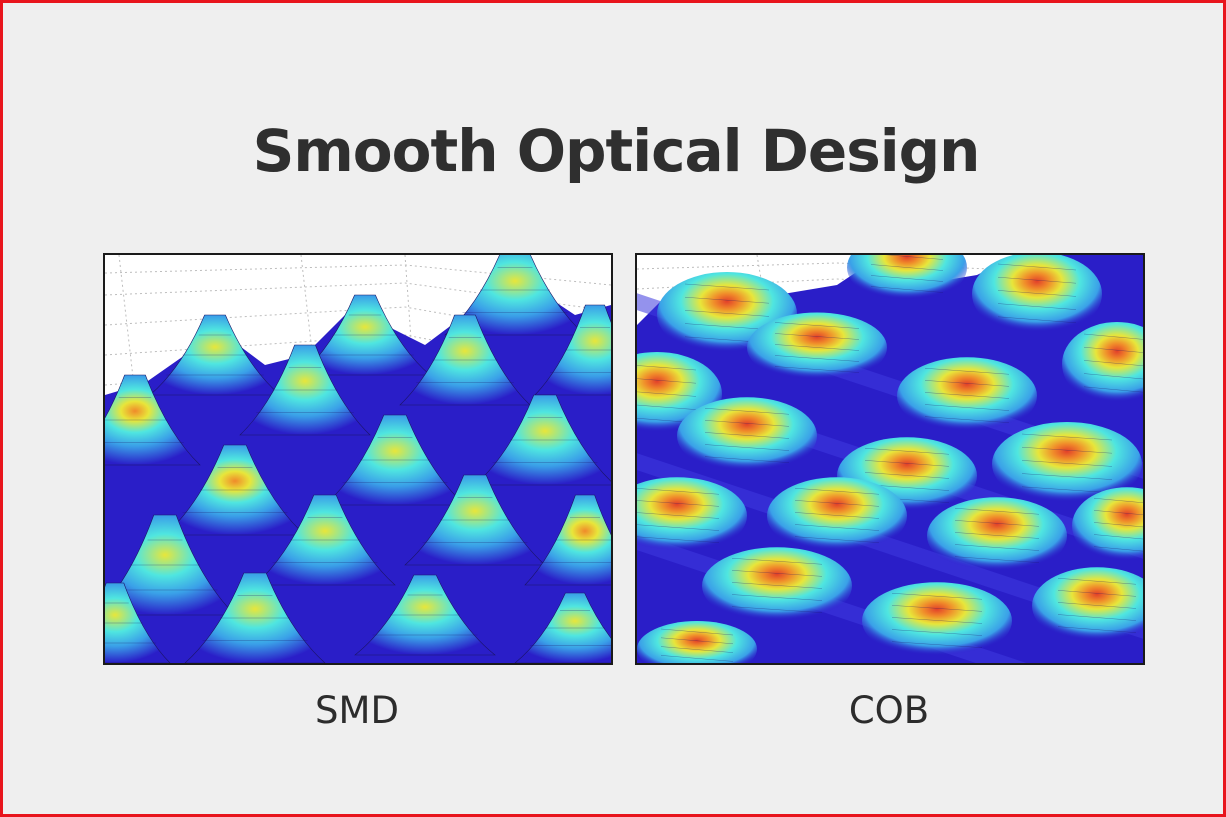  I want to click on cob-label: COB, so click(889, 710).